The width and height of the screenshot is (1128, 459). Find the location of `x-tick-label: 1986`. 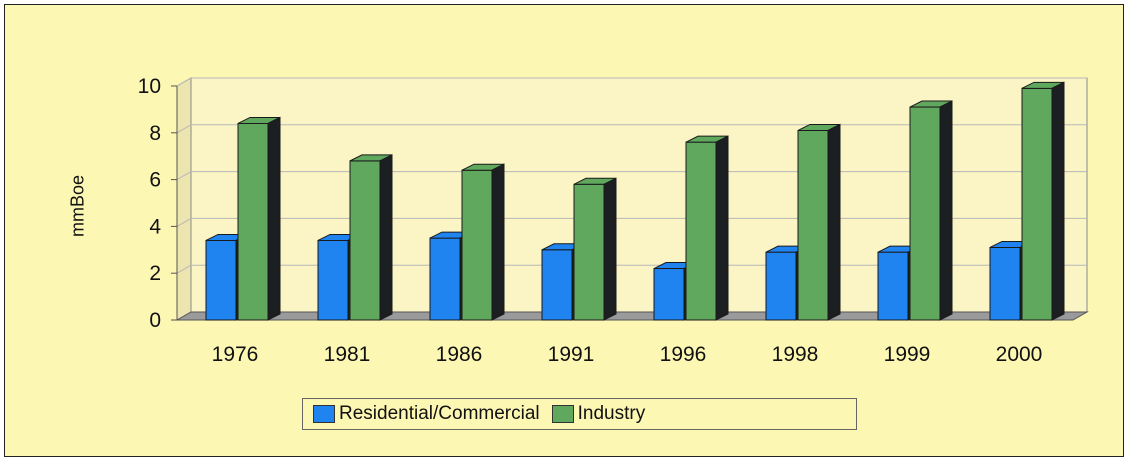

x-tick-label: 1986 is located at coordinates (459, 354).